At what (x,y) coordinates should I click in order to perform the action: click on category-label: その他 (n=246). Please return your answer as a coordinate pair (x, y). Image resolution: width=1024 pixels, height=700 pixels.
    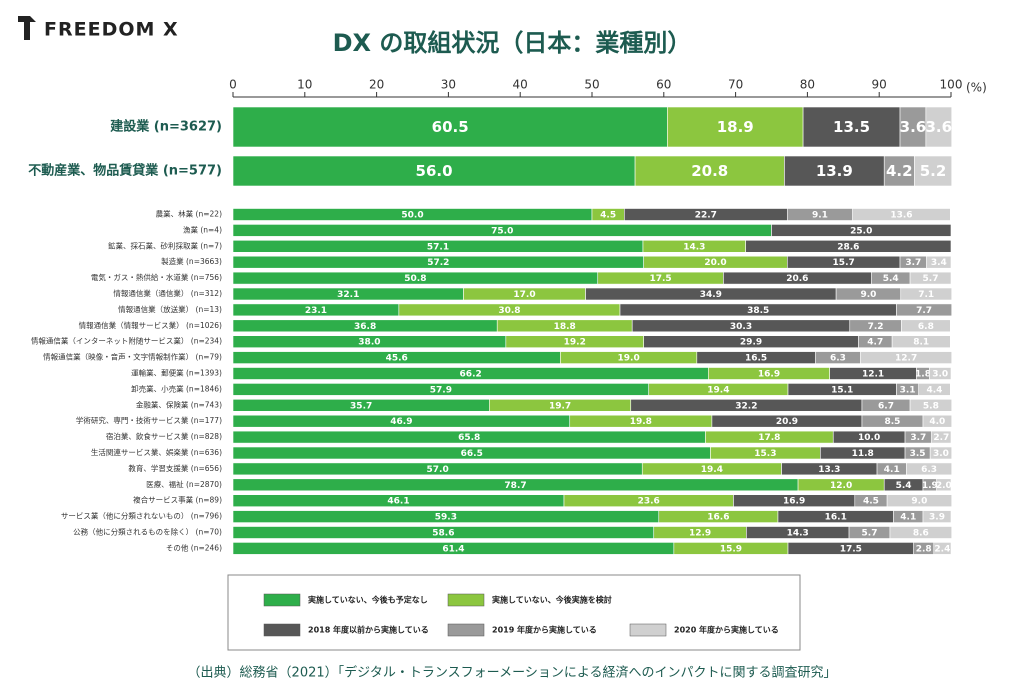
    Looking at the image, I should click on (194, 547).